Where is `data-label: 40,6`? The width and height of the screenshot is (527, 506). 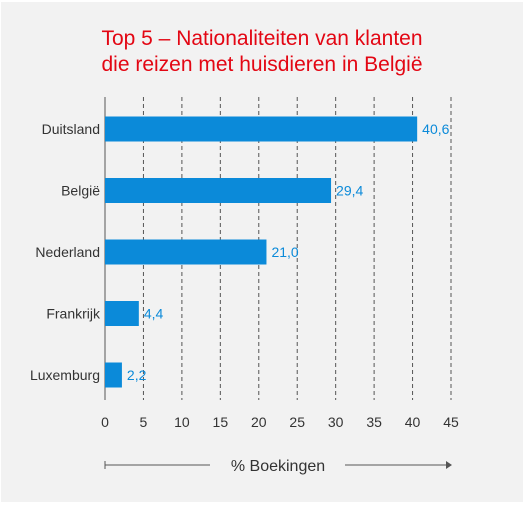
data-label: 40,6 is located at coordinates (435, 129).